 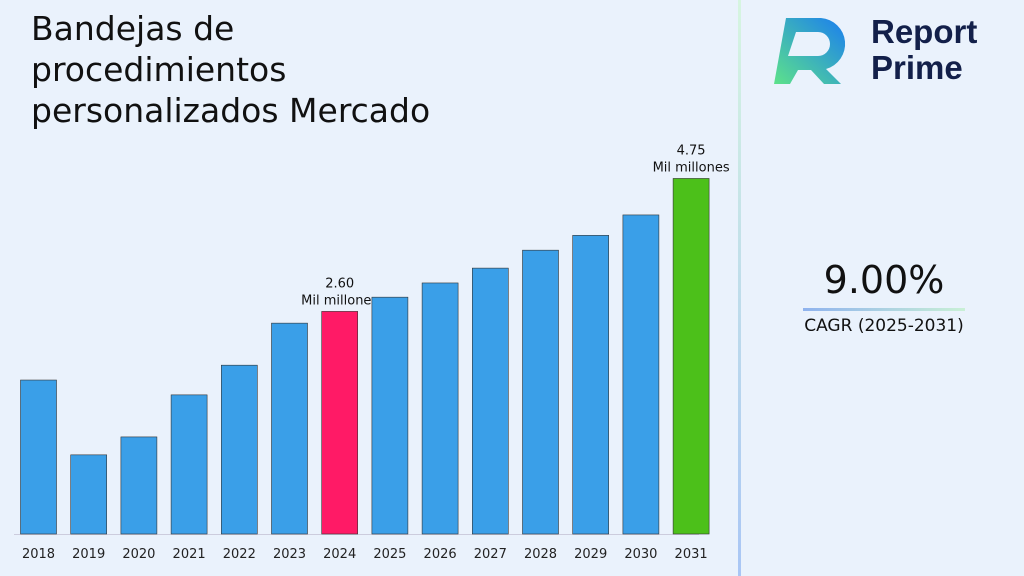 What do you see at coordinates (691, 150) in the screenshot?
I see `data-label-2031: 4.75` at bounding box center [691, 150].